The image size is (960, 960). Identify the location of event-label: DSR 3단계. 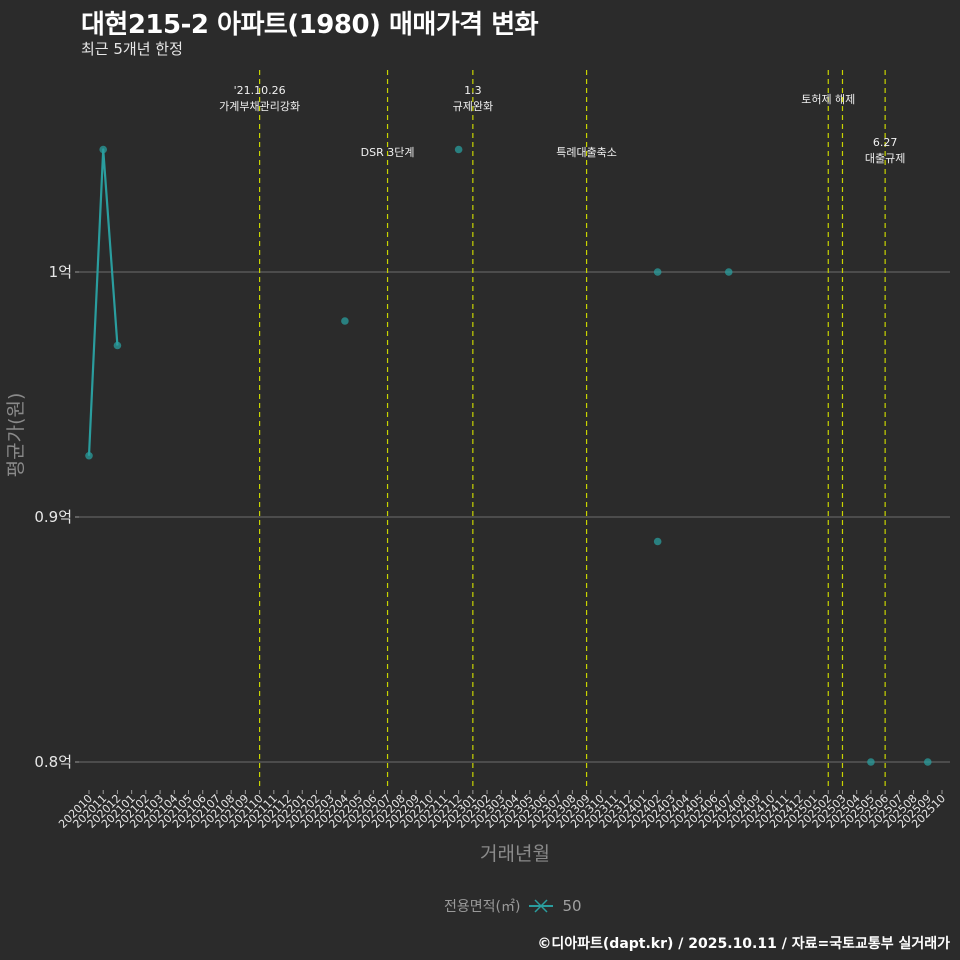
(388, 152).